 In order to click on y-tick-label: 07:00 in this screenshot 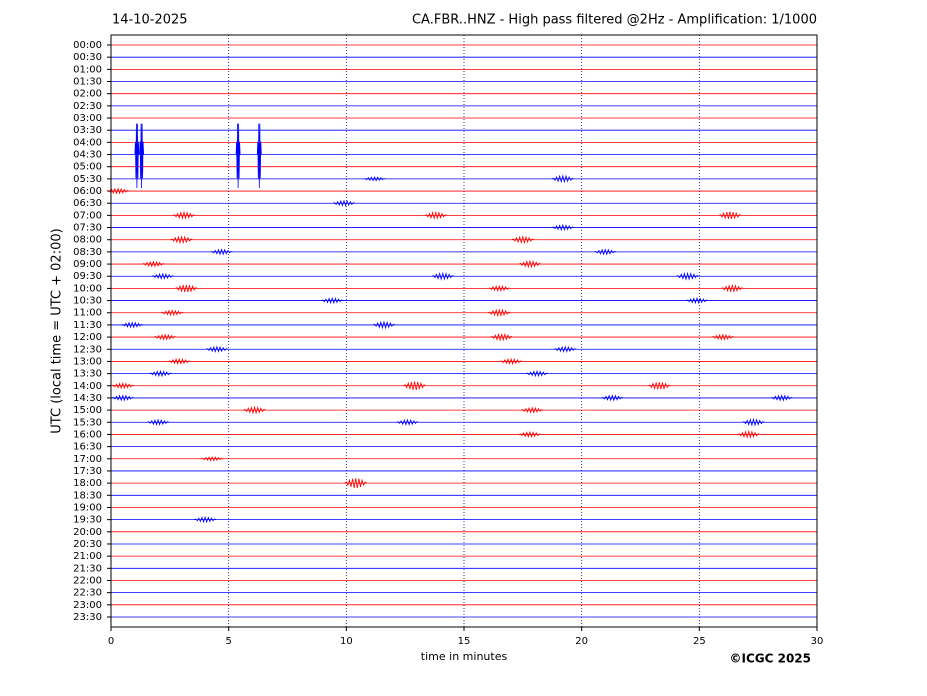, I will do `click(87, 215)`.